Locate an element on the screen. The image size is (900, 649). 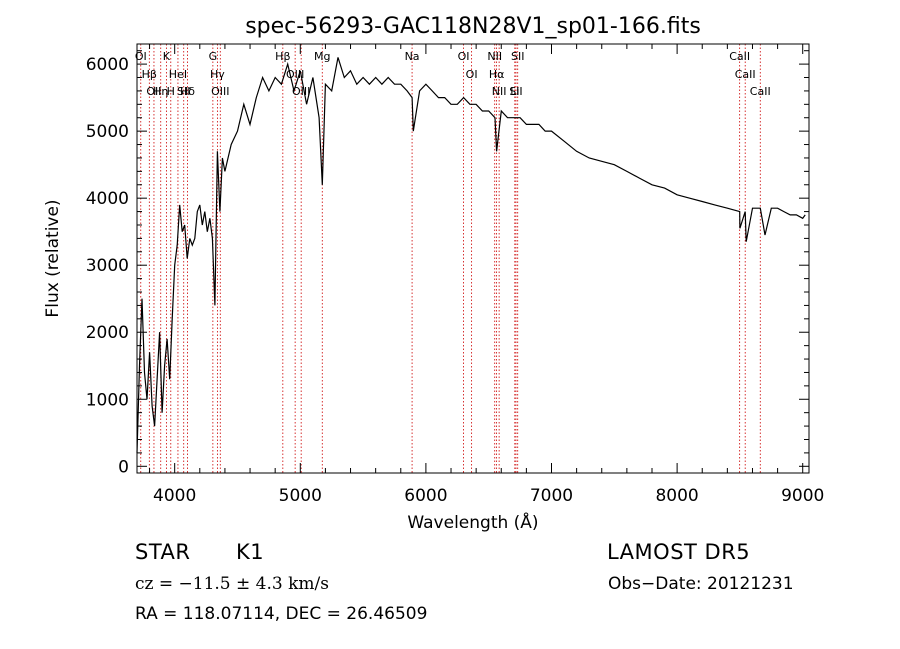
chart-title: spec-56293-GAC118N28V1_sp01-166.fits is located at coordinates (473, 26).